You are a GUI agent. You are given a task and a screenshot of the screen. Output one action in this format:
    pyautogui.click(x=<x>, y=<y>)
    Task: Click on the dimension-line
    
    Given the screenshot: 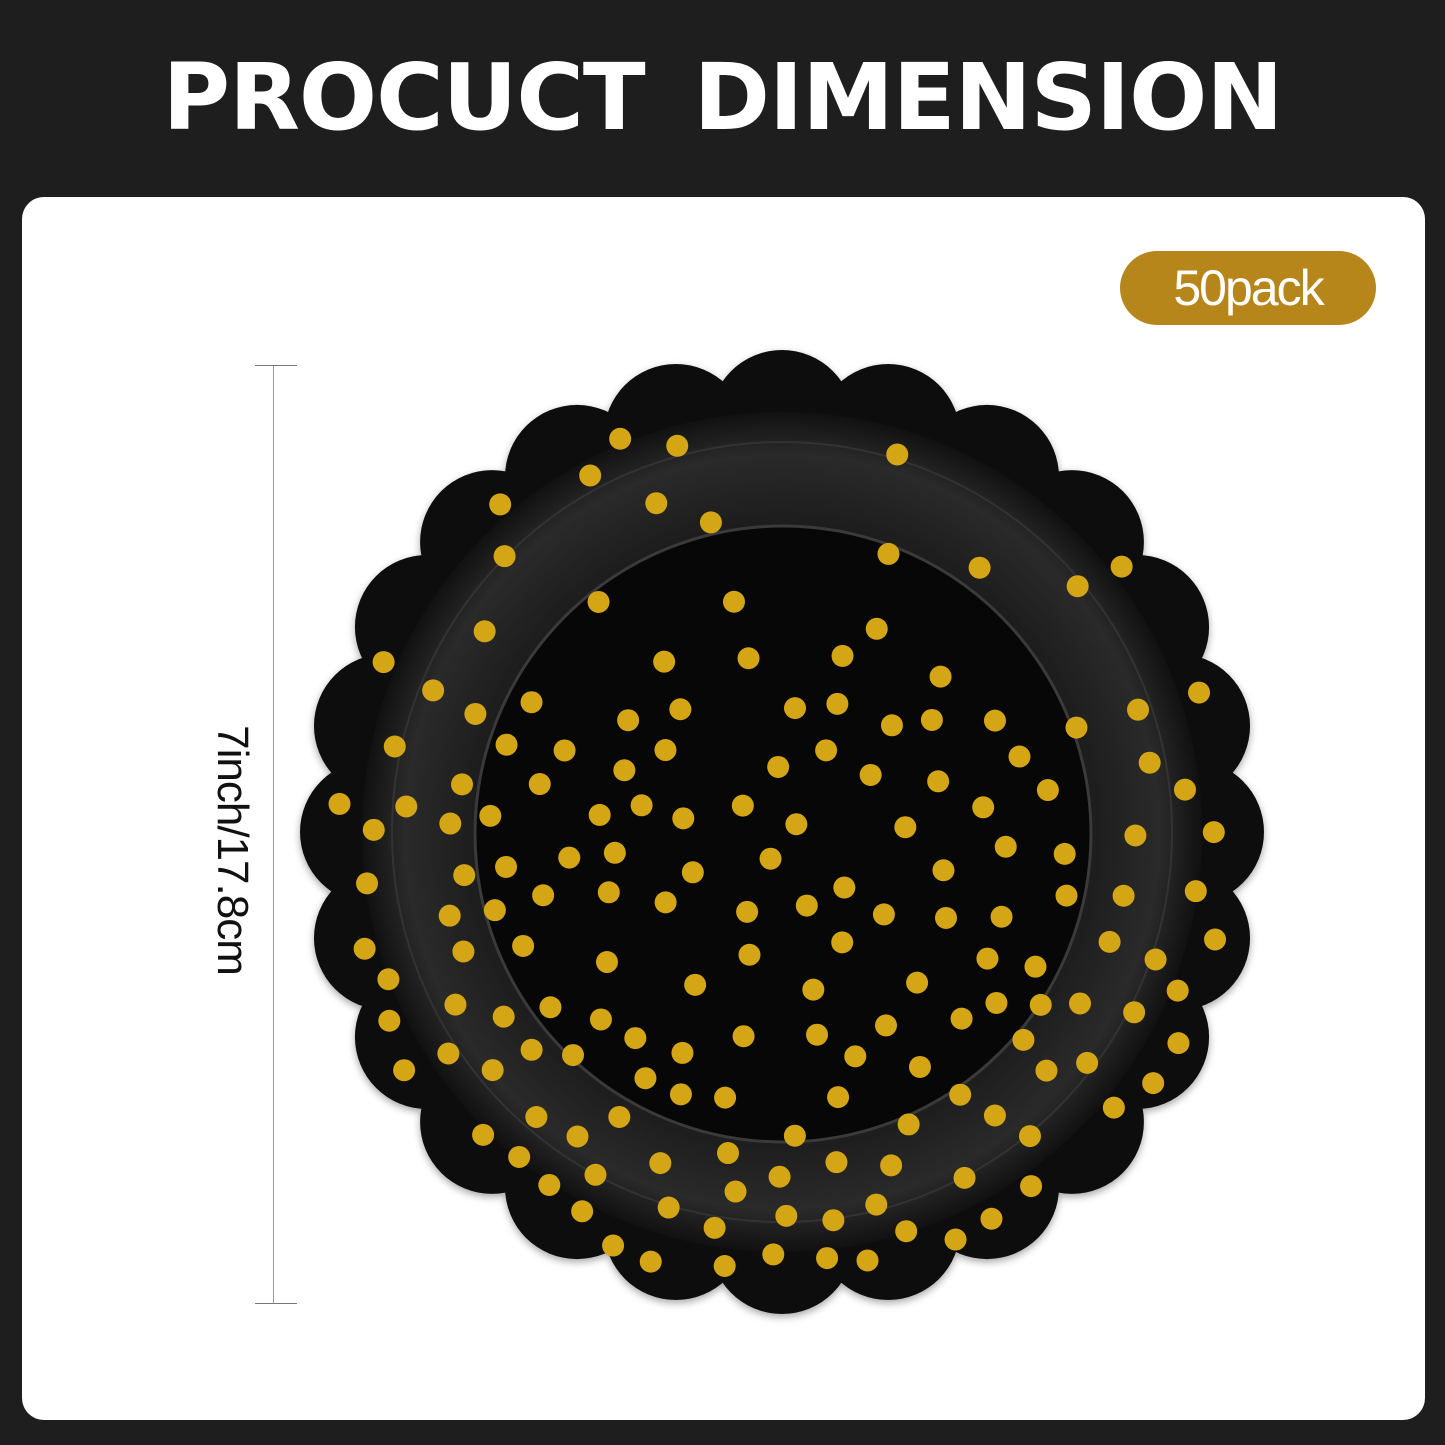 What is the action you would take?
    pyautogui.click(x=273, y=834)
    